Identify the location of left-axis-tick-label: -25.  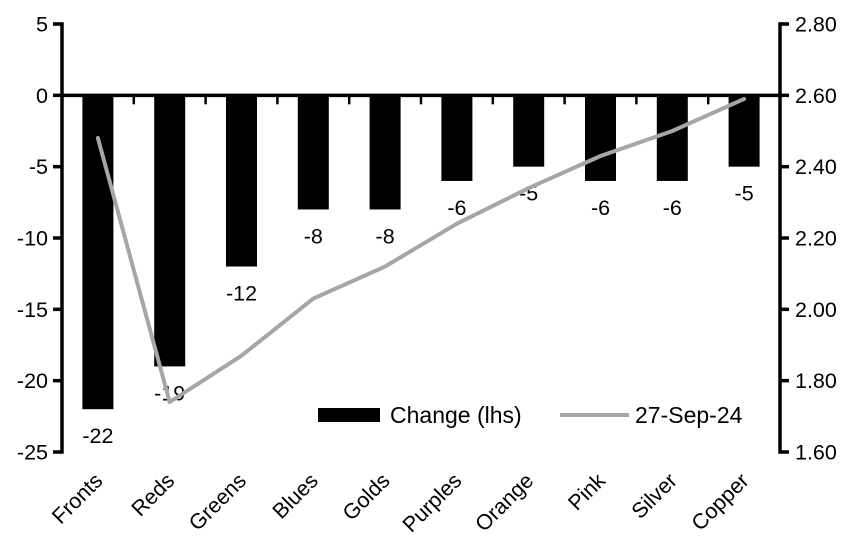
(32, 453).